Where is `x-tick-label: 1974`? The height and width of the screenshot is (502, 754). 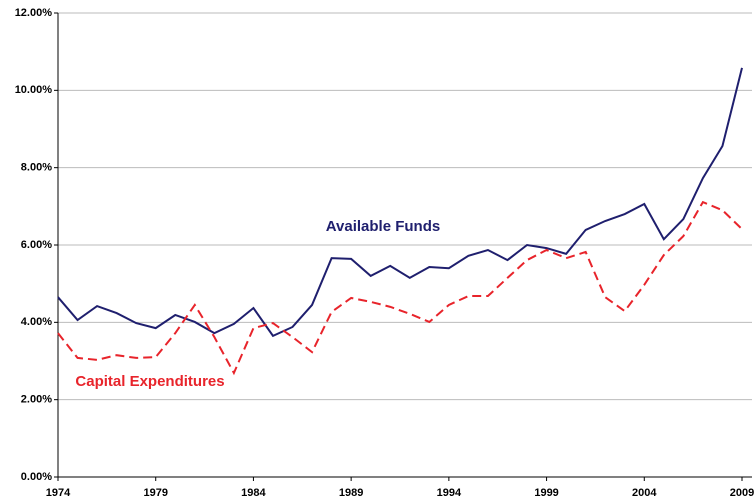 x-tick-label: 1974 is located at coordinates (58, 493).